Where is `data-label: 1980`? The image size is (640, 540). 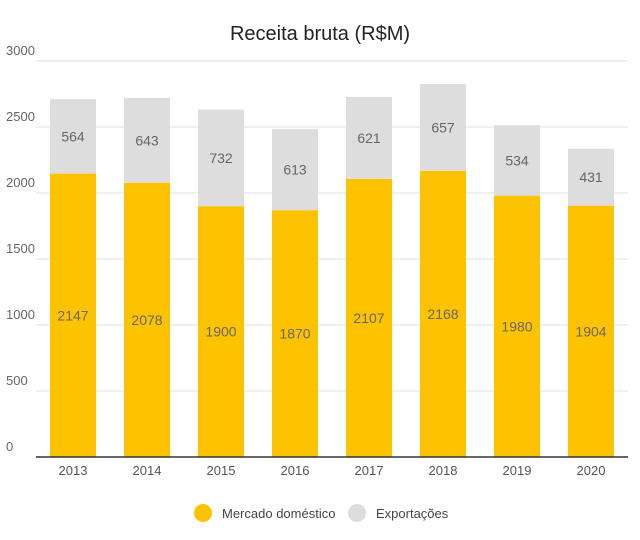
data-label: 1980 is located at coordinates (516, 326).